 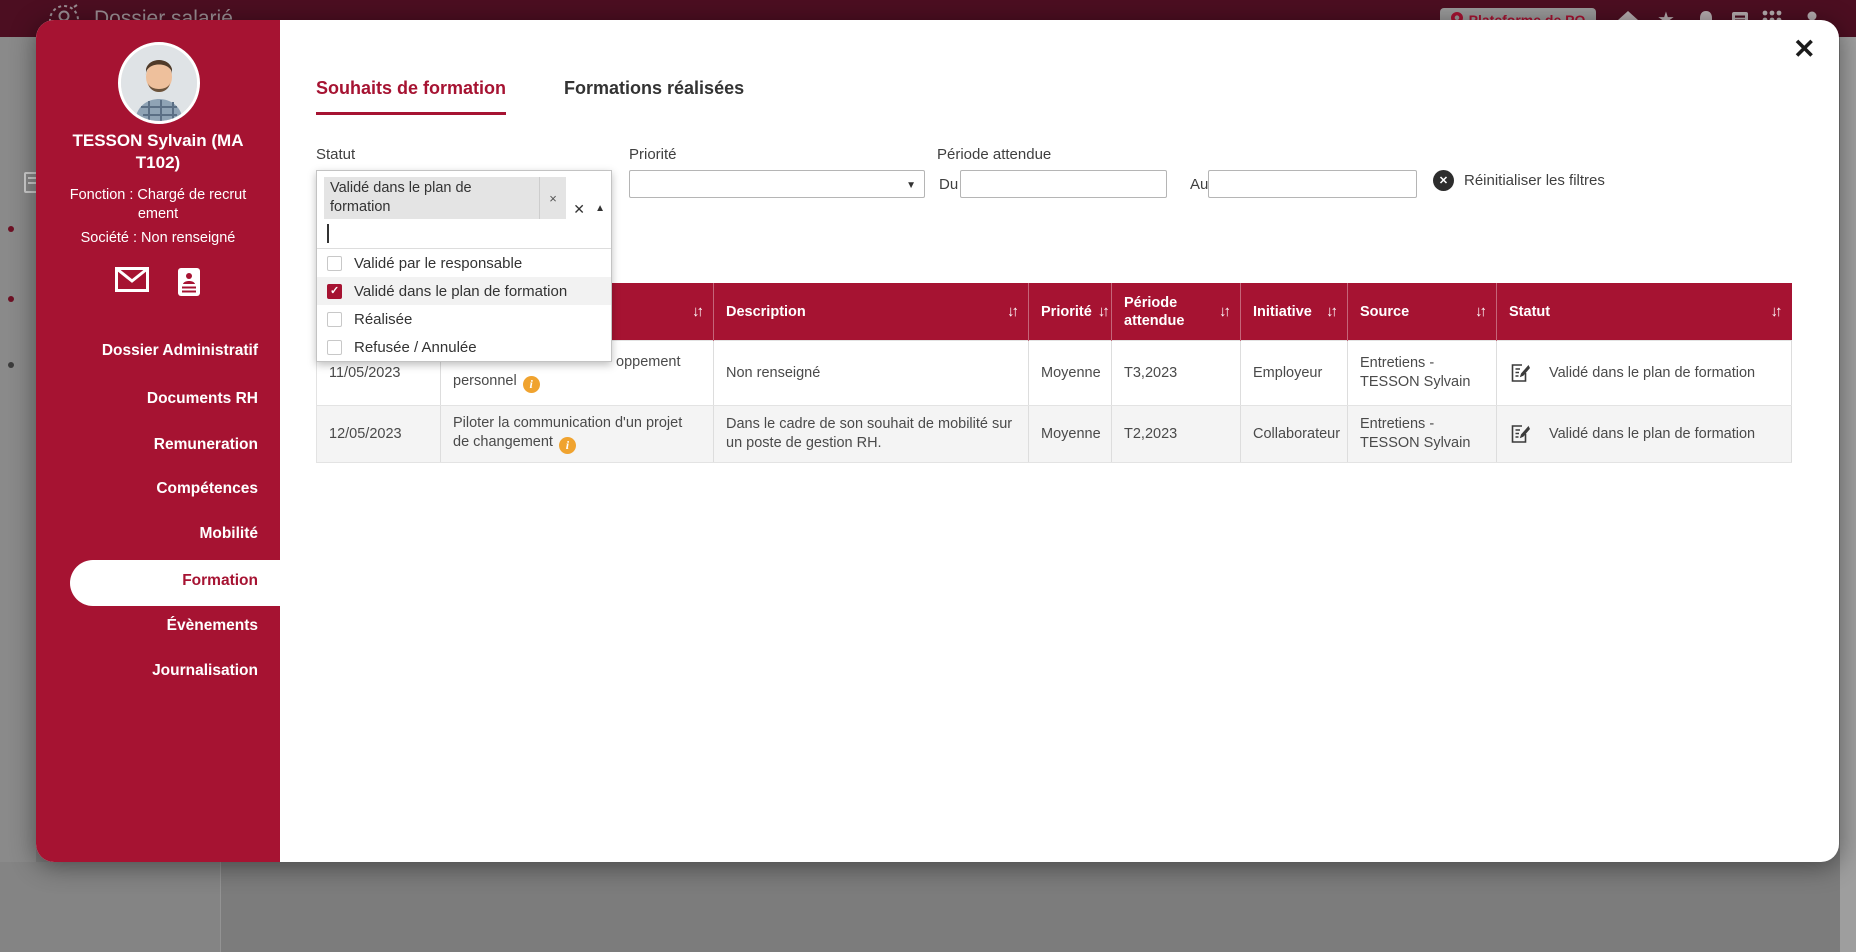 I want to click on selected-filter-chip: Validé dans le plan de formation ×, so click(x=445, y=198).